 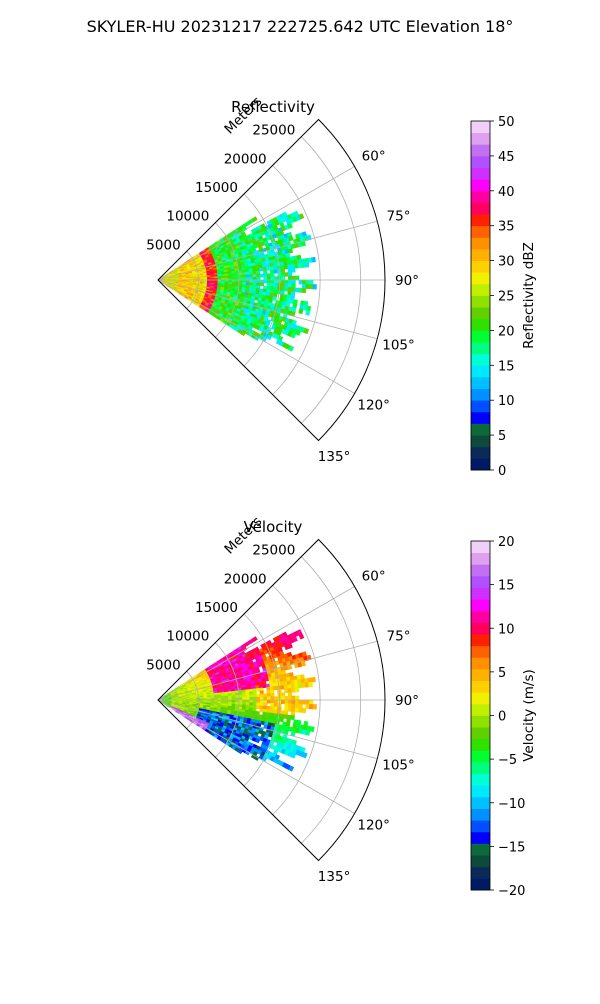 I want to click on radial-tick-label: 20000, so click(x=245, y=579).